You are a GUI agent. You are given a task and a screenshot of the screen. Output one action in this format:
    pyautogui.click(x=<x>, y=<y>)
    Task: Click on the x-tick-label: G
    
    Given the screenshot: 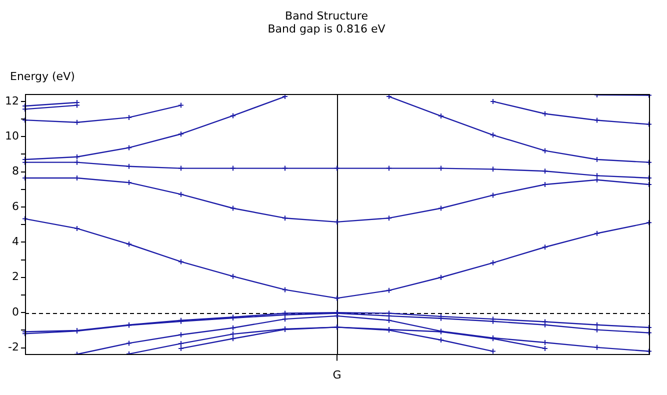 What is the action you would take?
    pyautogui.click(x=337, y=375)
    